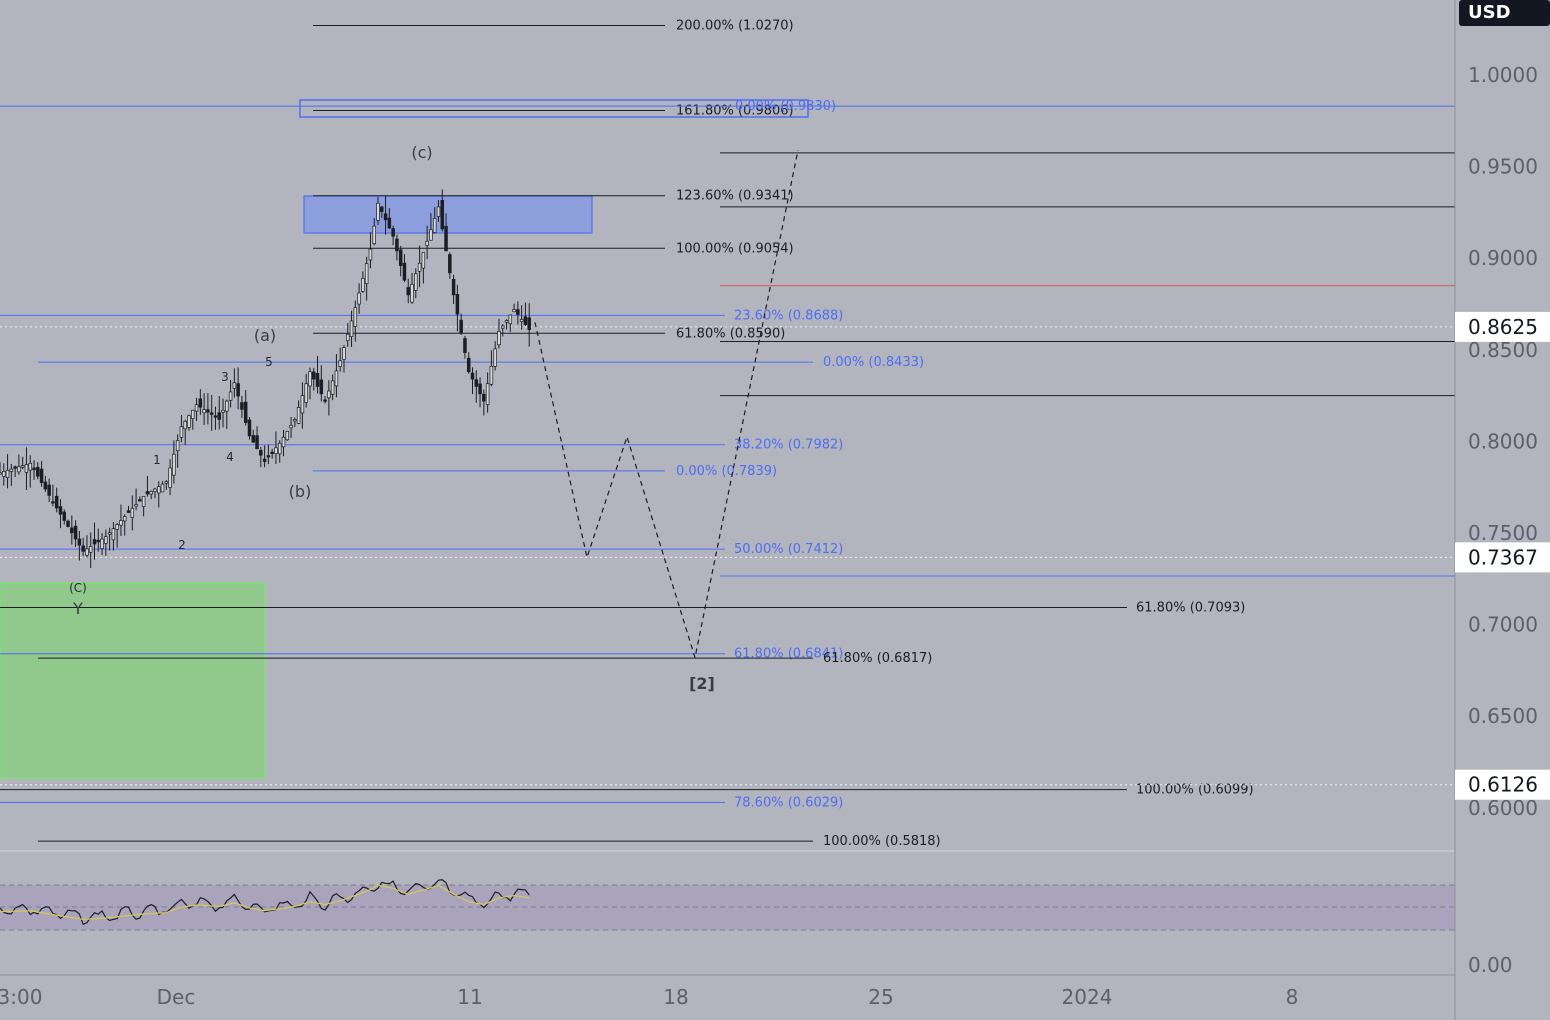  Describe the element at coordinates (1503, 441) in the screenshot. I see `price-tick-4: 0.8000` at that location.